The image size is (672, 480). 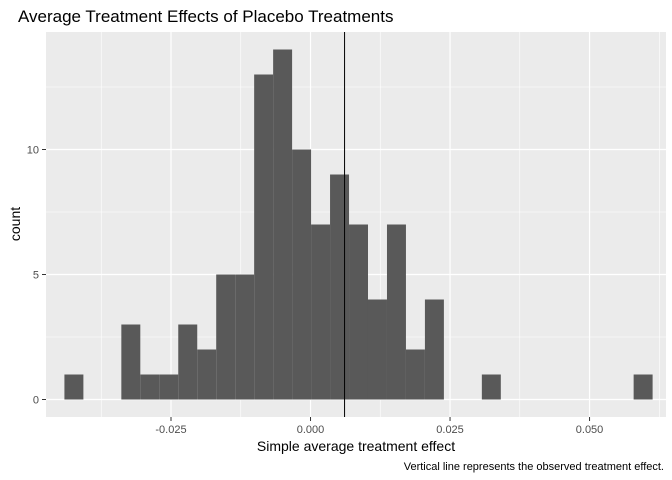 What do you see at coordinates (33, 151) in the screenshot?
I see `y-tick-label: 10` at bounding box center [33, 151].